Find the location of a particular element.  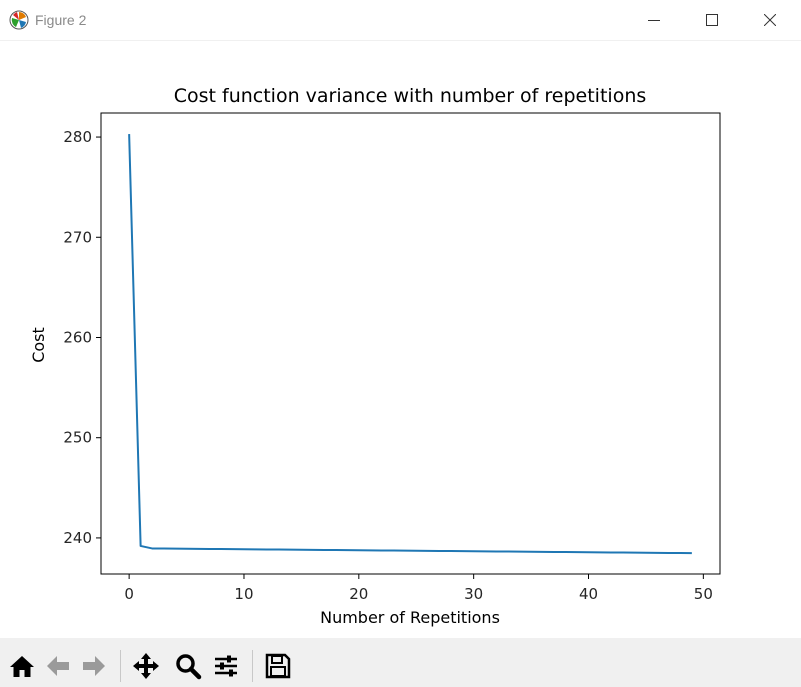

y-tick-label: 250 is located at coordinates (77, 438).